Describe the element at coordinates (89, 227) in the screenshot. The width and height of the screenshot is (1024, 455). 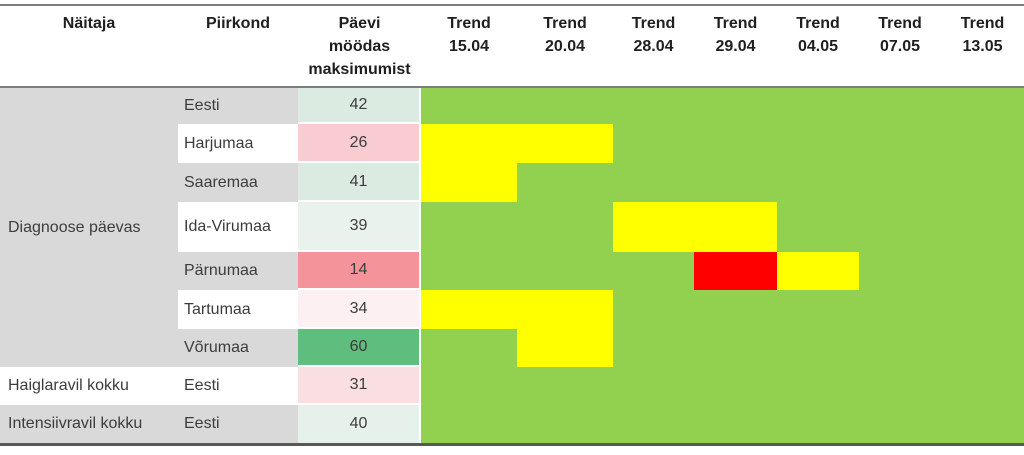
I see `indicator-cell-diagnoose-paevas: Diagnoose päevas` at that location.